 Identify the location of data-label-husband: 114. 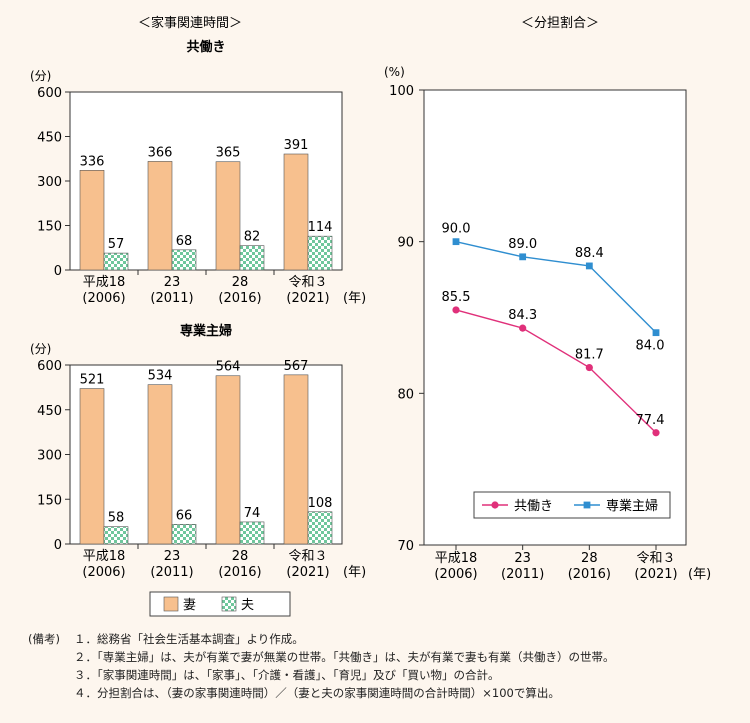
(320, 227).